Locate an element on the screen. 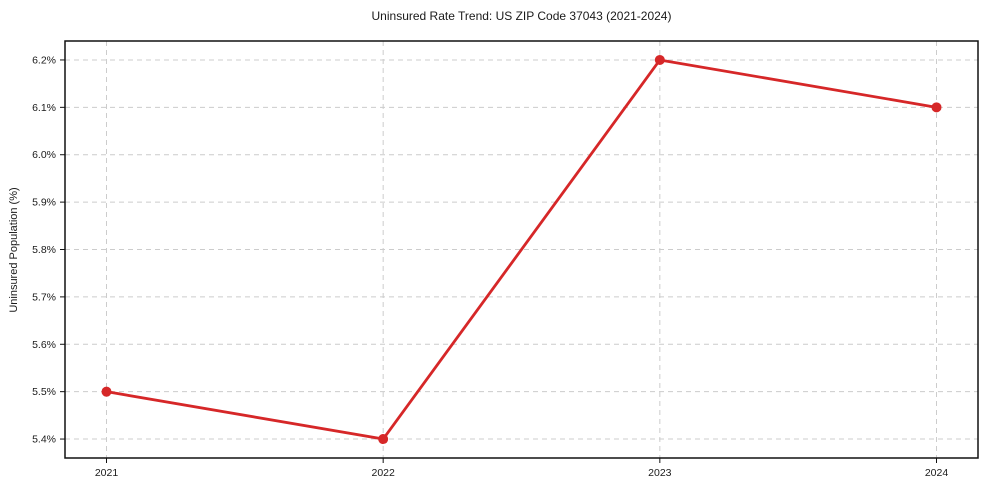 Image resolution: width=989 pixels, height=490 pixels. y-tick-label: 5.4% is located at coordinates (44, 440).